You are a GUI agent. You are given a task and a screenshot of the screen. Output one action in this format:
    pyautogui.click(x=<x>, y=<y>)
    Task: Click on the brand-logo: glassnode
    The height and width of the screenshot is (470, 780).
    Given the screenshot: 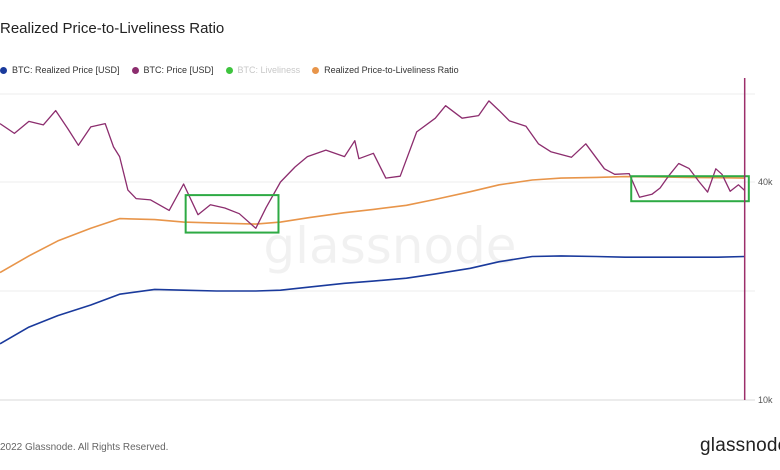 What is the action you would take?
    pyautogui.click(x=740, y=445)
    